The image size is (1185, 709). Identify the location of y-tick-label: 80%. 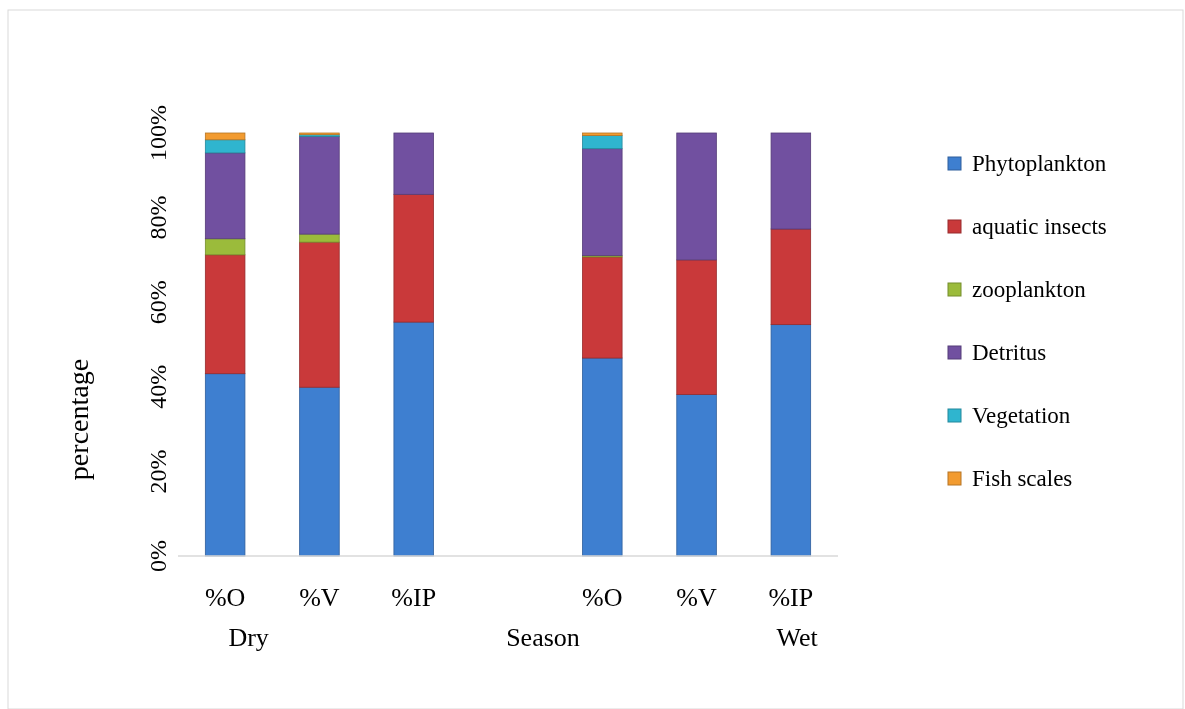
(158, 217).